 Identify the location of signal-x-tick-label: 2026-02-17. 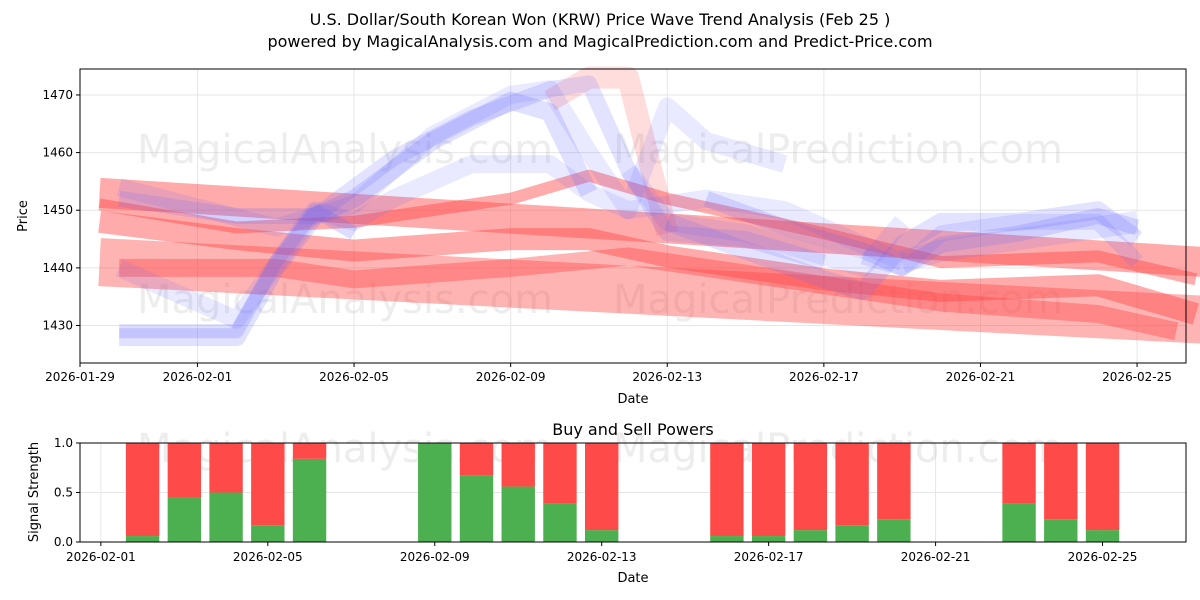
(769, 557).